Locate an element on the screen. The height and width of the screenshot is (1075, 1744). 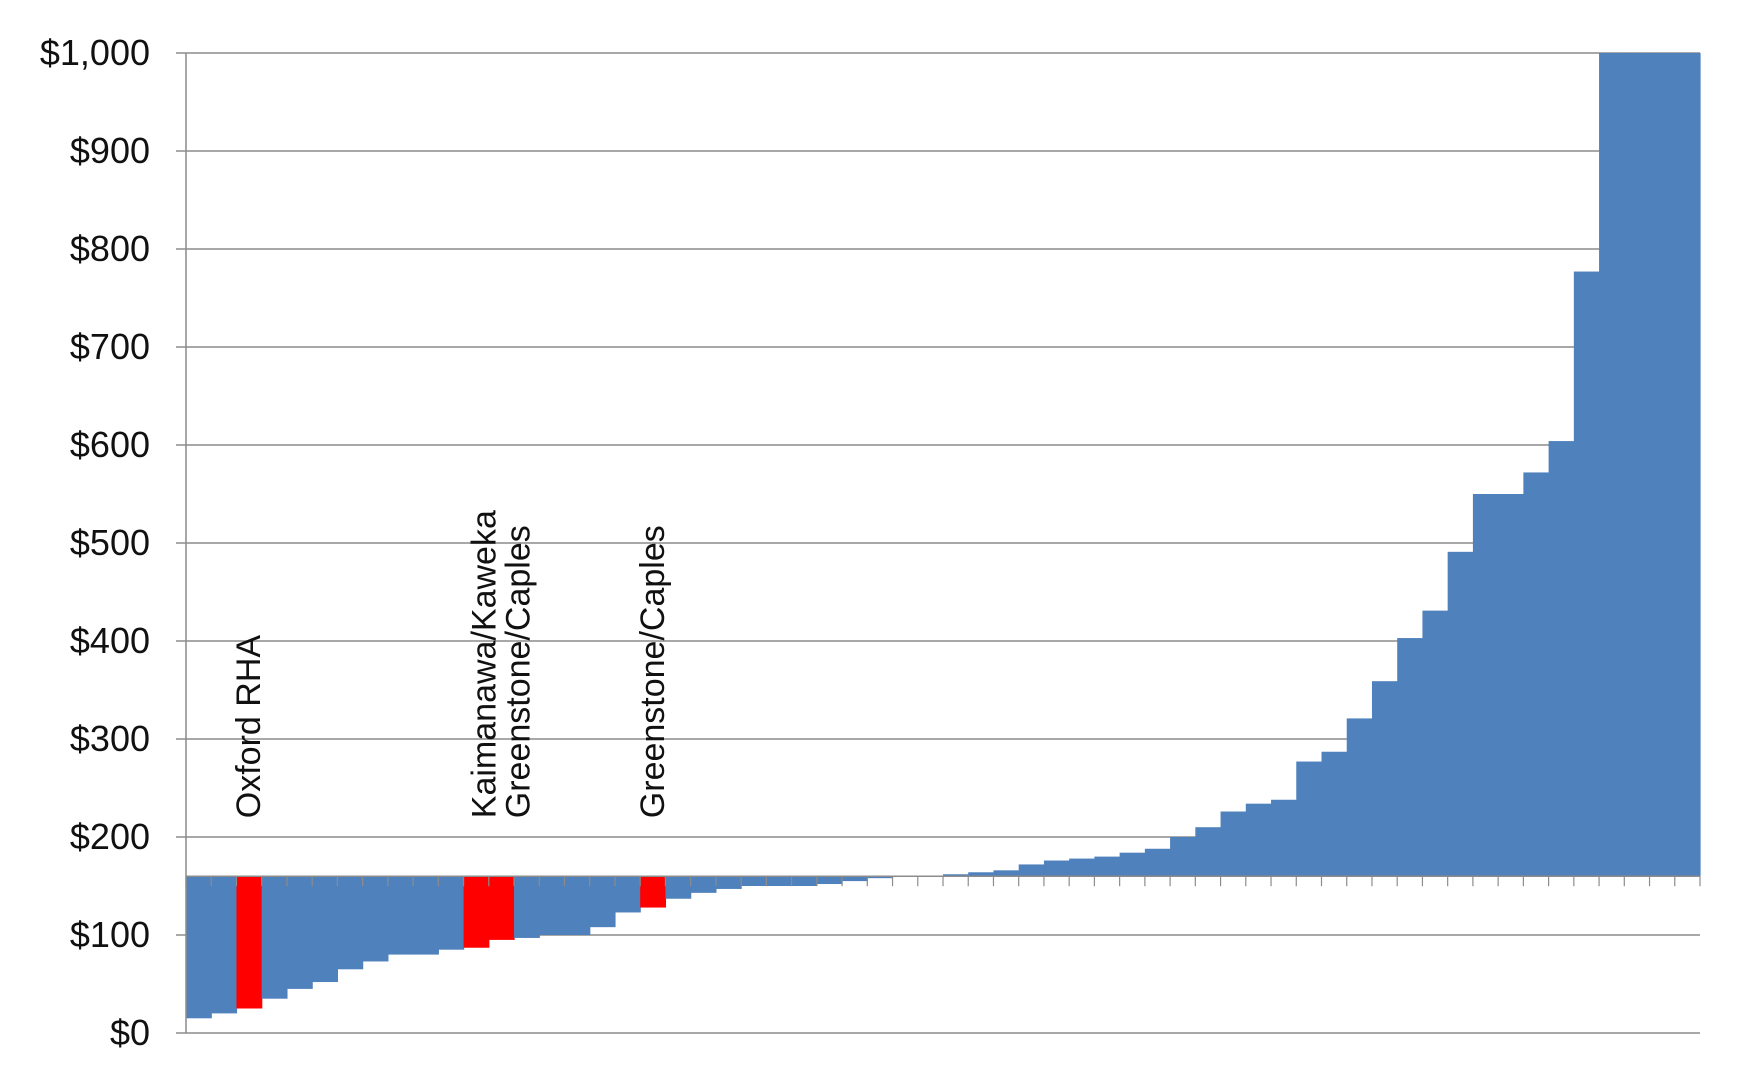
y-tick-label: $200 is located at coordinates (110, 836).